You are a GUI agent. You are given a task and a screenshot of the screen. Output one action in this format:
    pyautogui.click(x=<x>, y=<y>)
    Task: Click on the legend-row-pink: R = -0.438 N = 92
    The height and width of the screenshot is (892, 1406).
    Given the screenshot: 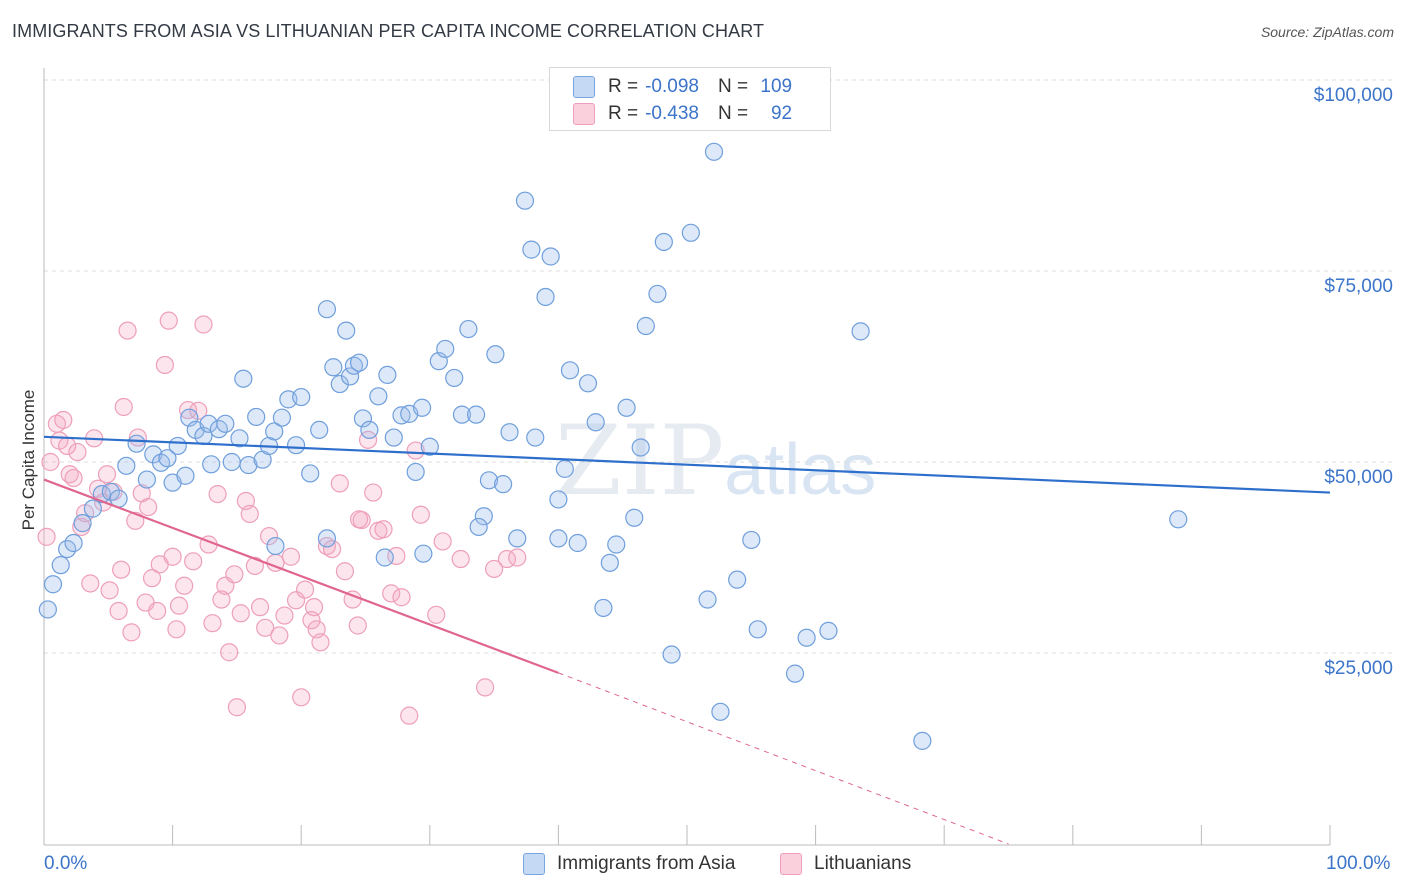 What is the action you would take?
    pyautogui.click(x=671, y=114)
    